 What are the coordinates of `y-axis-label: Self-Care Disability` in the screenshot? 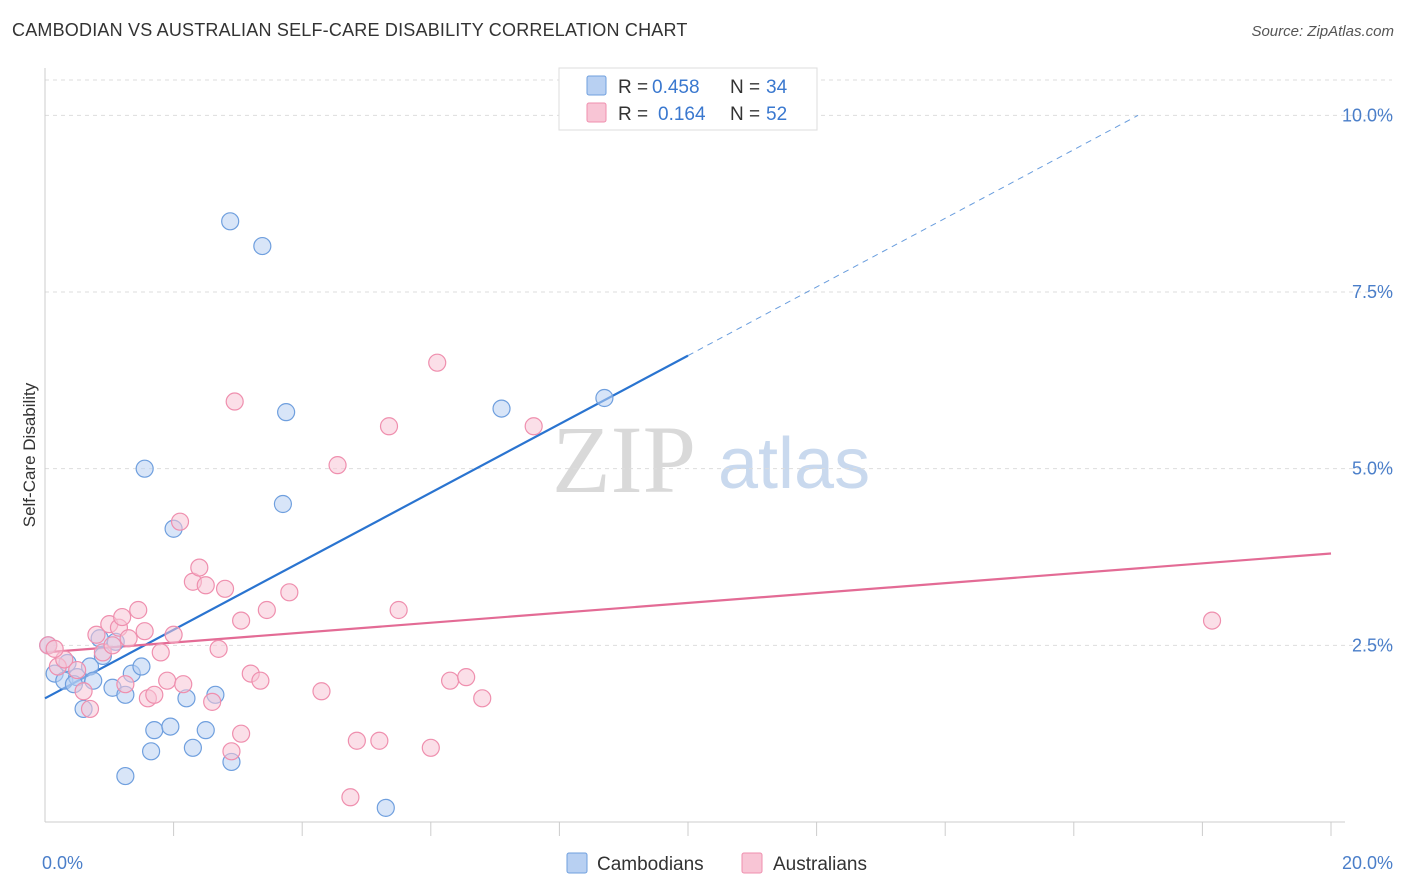 It's located at (29, 454).